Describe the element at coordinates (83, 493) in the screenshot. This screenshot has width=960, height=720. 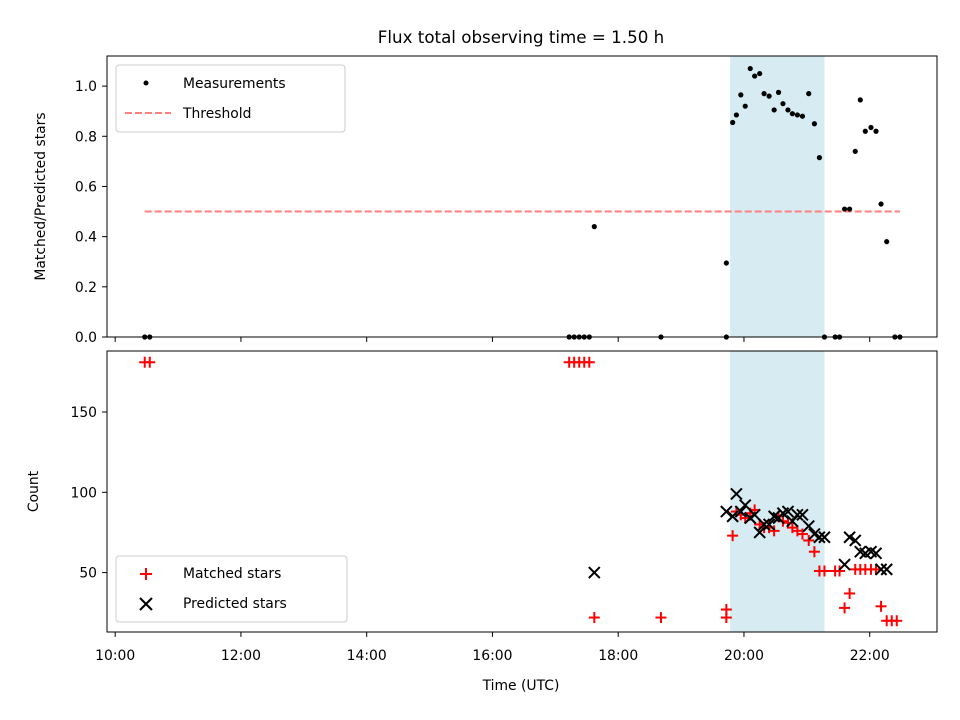
I see `bottom-y-tick-label: 100` at that location.